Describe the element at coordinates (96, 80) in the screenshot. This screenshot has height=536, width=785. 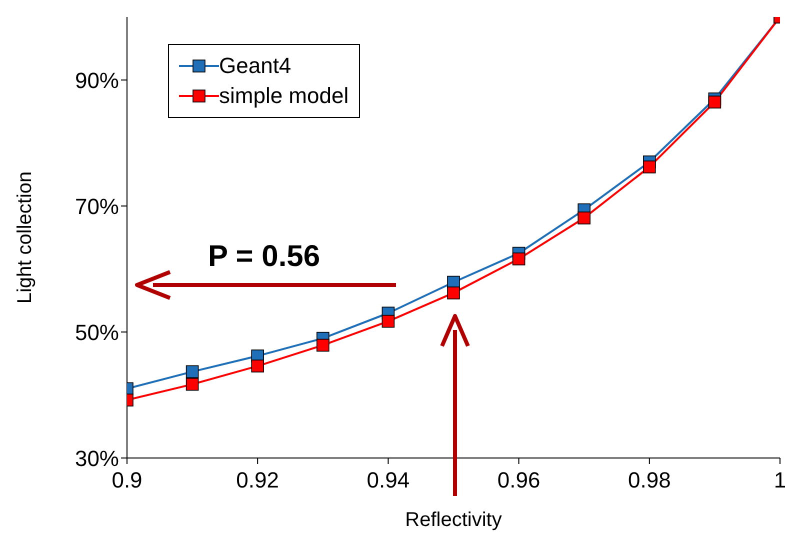
I see `y-tick-label: 90%` at that location.